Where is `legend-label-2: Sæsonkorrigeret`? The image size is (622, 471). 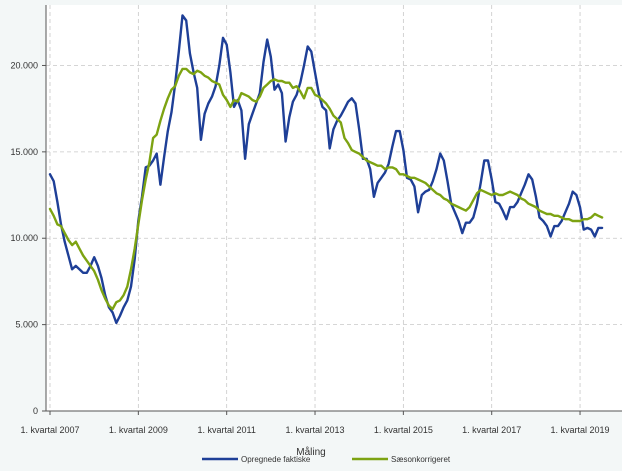
legend-label-2: Sæsonkorrigeret is located at coordinates (421, 459).